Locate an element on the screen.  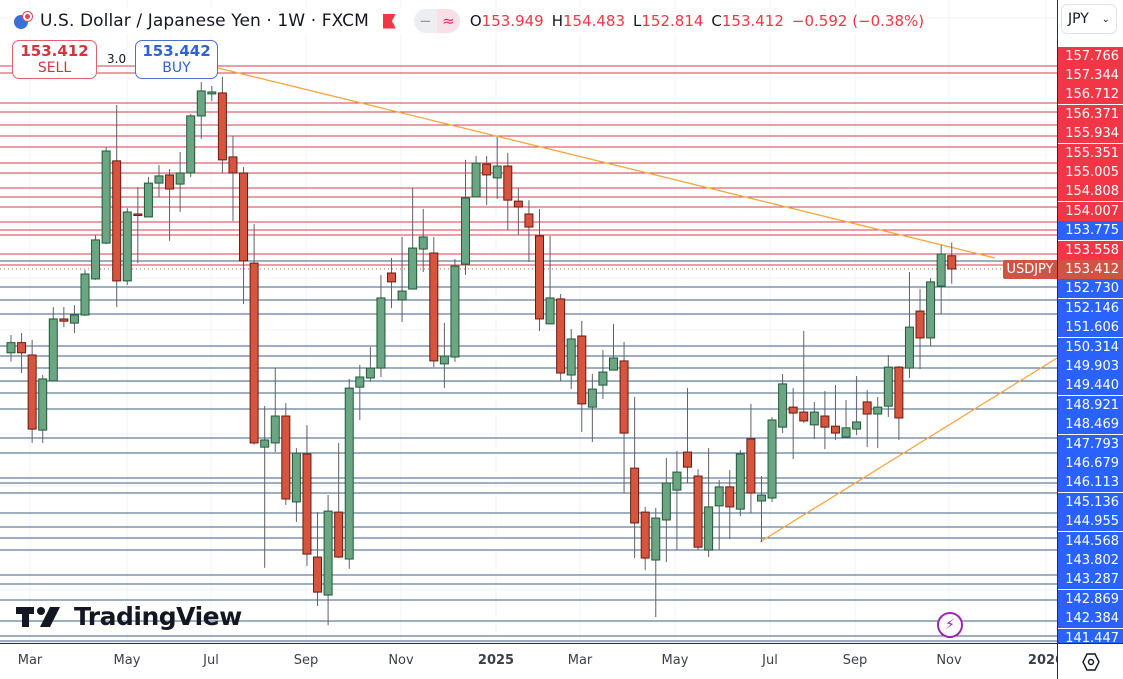
price-label-support: 148.469 is located at coordinates (1090, 425).